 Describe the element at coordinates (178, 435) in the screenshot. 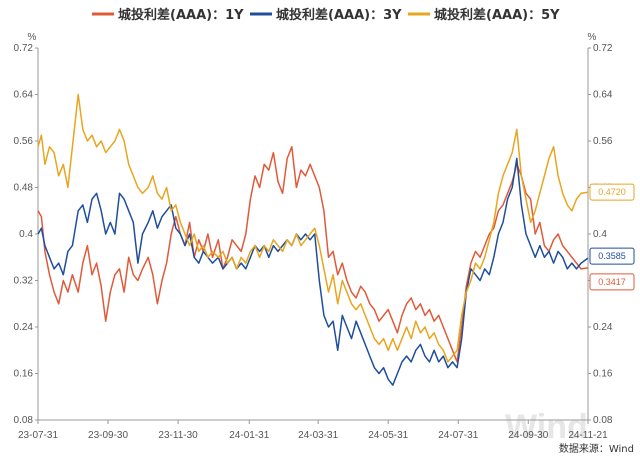

I see `x-tick-label: 23-11-30` at that location.